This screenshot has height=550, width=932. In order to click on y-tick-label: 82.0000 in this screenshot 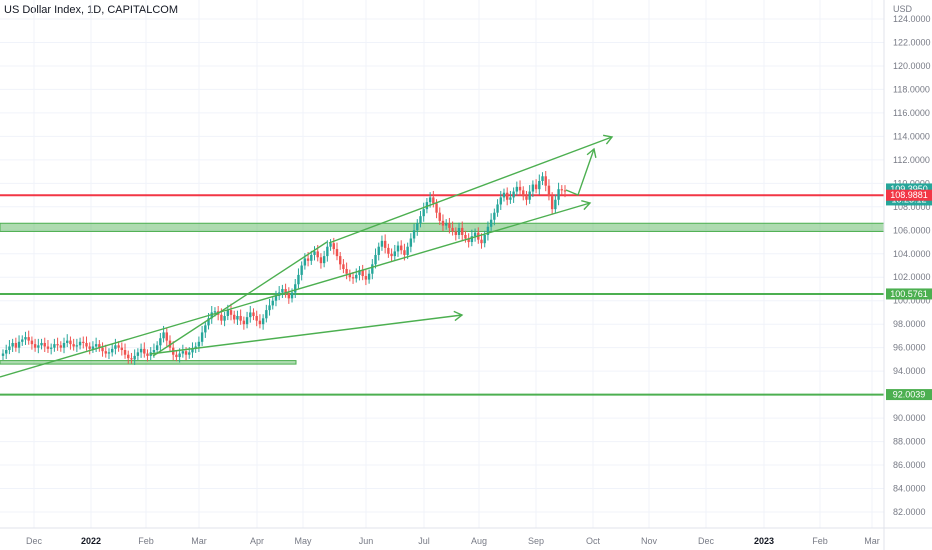, I will do `click(909, 512)`.